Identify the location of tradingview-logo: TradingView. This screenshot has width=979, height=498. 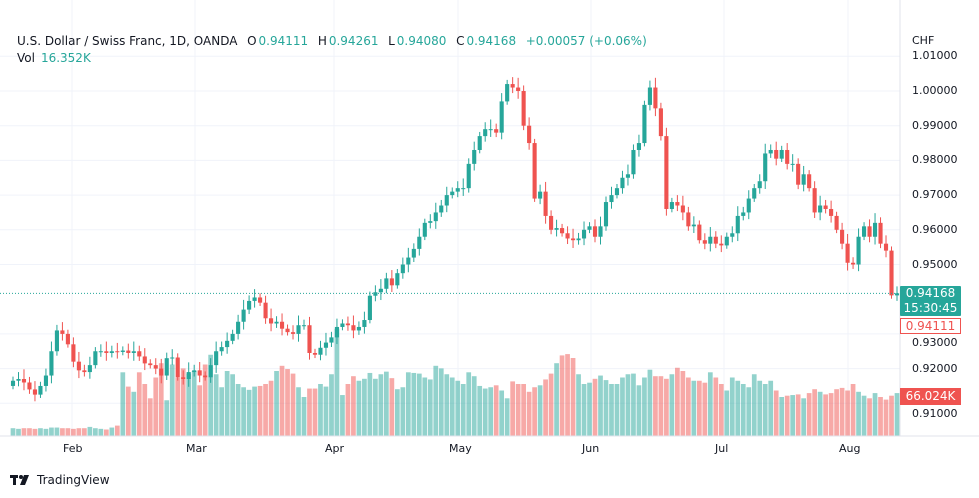
(60, 480).